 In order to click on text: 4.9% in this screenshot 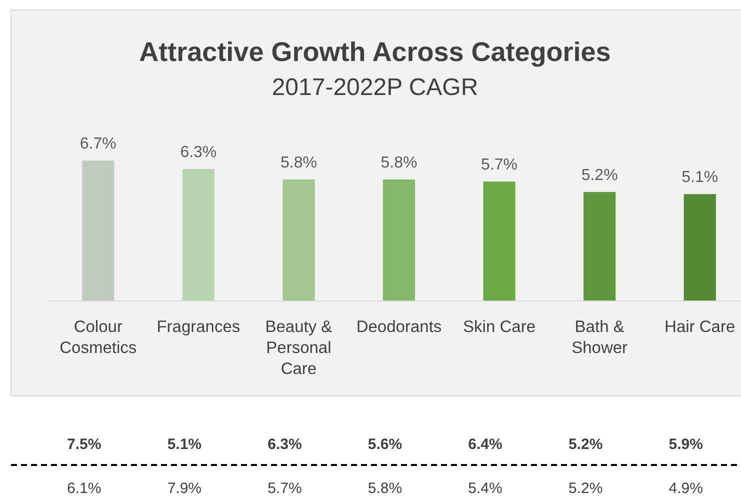, I will do `click(685, 488)`.